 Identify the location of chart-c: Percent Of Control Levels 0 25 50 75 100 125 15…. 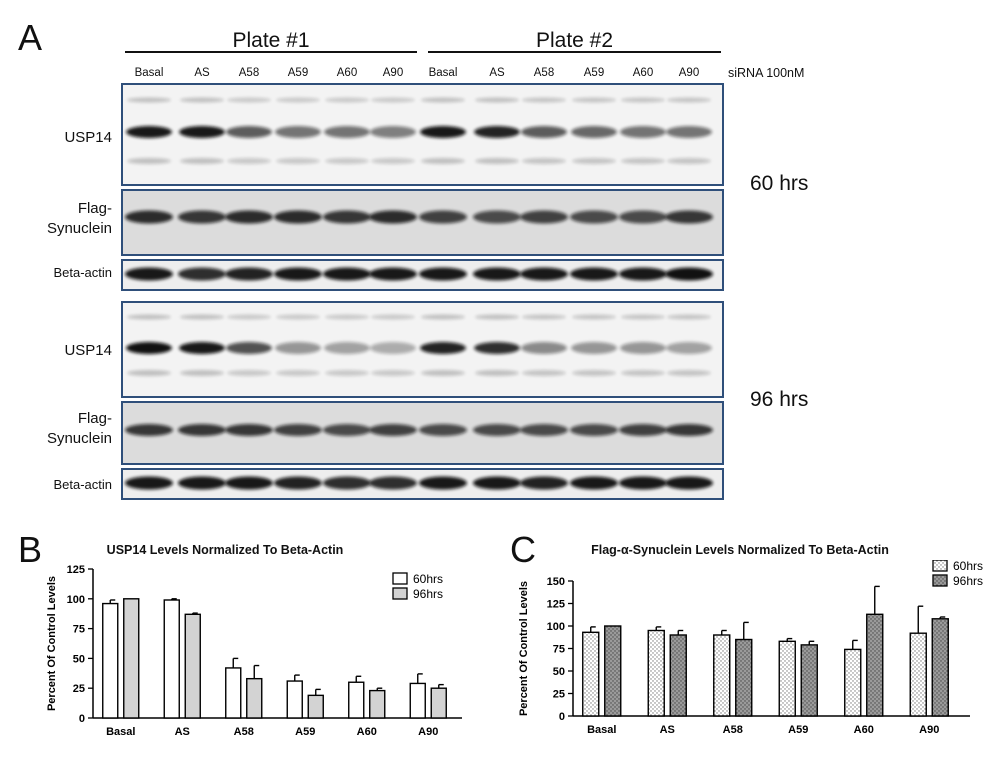
(750, 648).